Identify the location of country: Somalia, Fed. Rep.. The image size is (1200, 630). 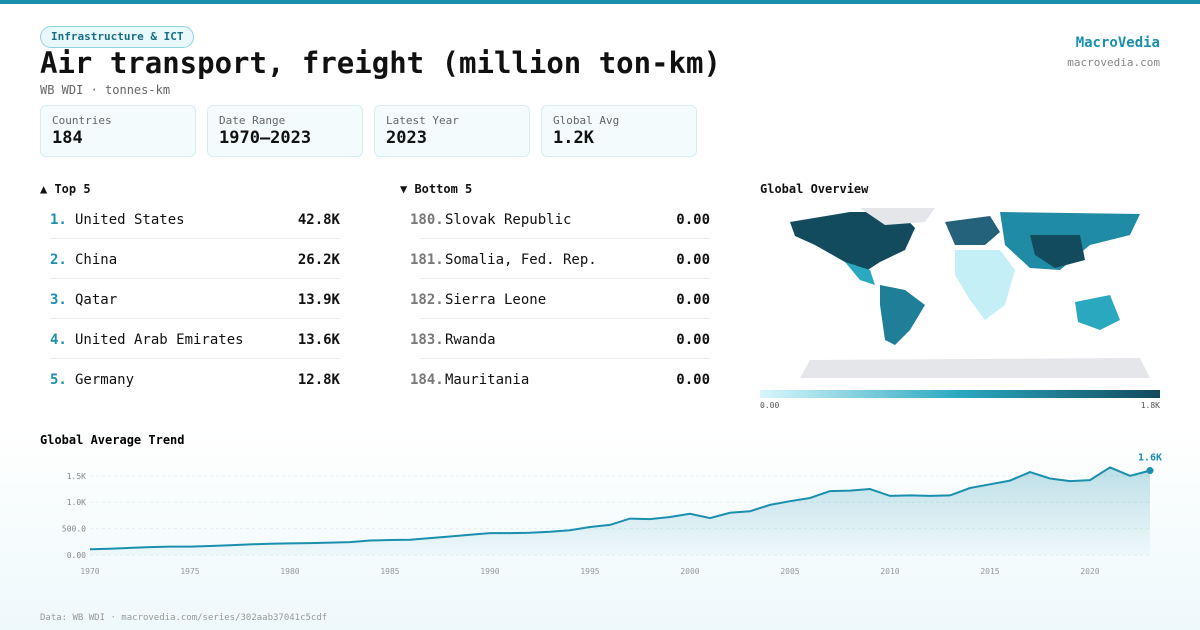
(521, 260).